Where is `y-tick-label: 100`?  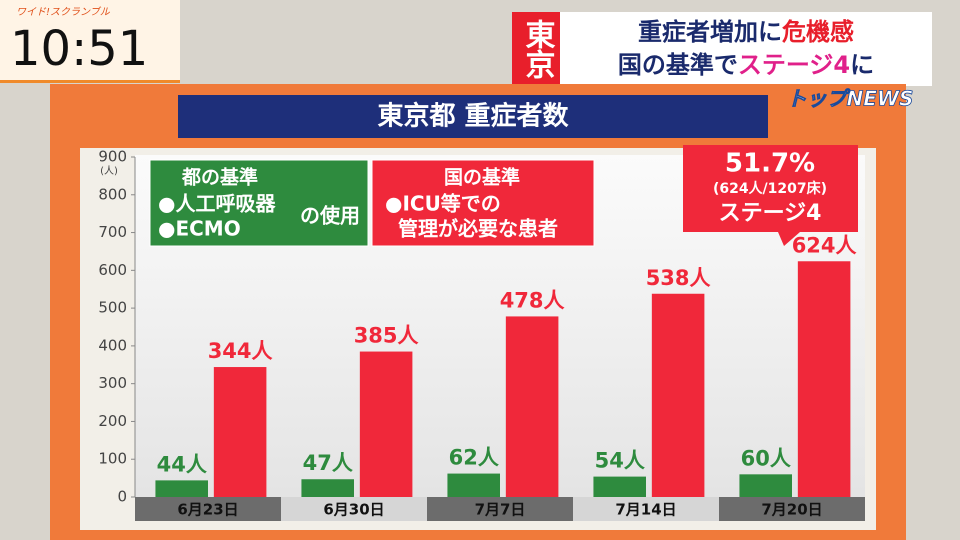 y-tick-label: 100 is located at coordinates (112, 459).